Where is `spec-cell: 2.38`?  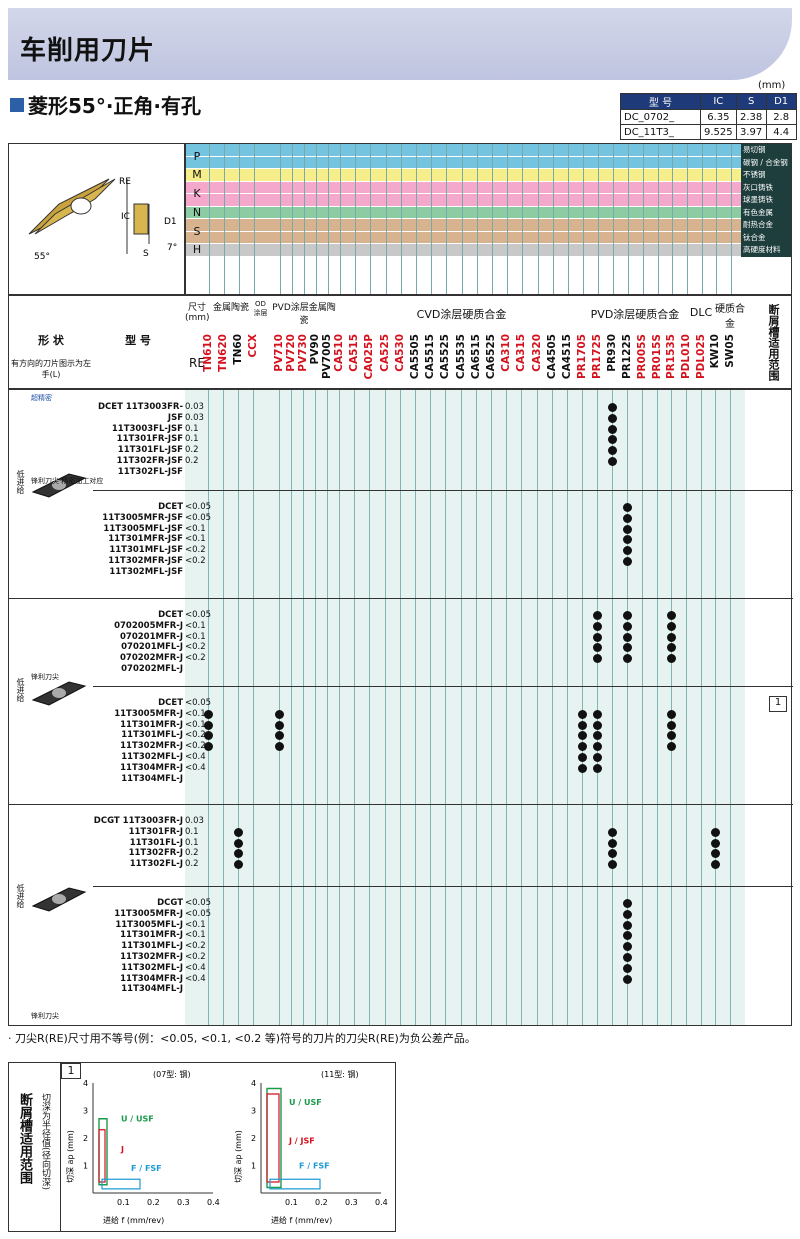 spec-cell: 2.38 is located at coordinates (751, 117).